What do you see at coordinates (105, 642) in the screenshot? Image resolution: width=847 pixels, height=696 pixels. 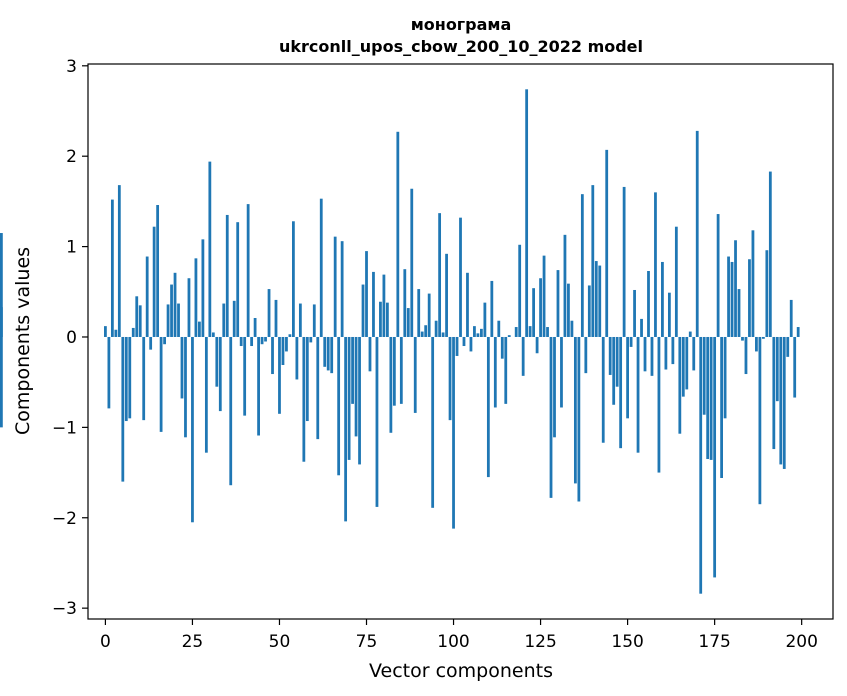 I see `x-tick-label: 0` at bounding box center [105, 642].